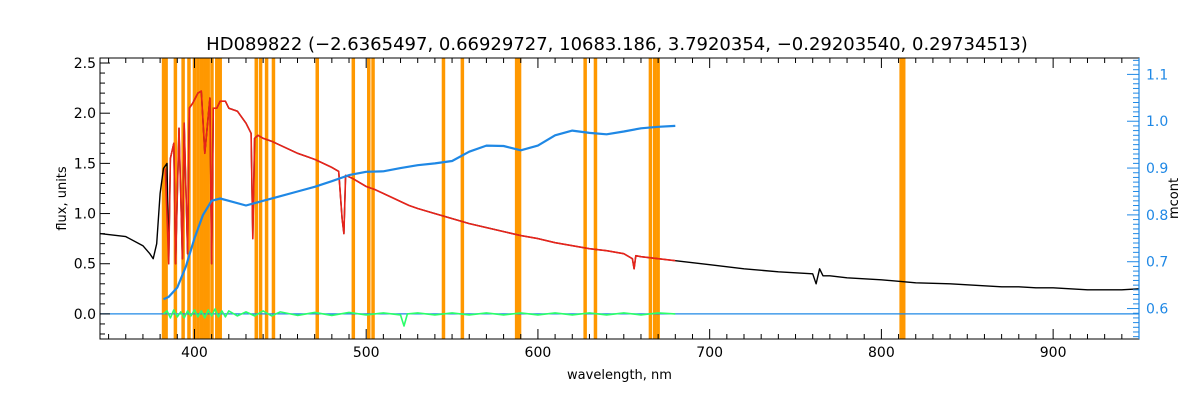 This screenshot has width=1200, height=400. What do you see at coordinates (85, 215) in the screenshot?
I see `y-tick-label: 1.0` at bounding box center [85, 215].